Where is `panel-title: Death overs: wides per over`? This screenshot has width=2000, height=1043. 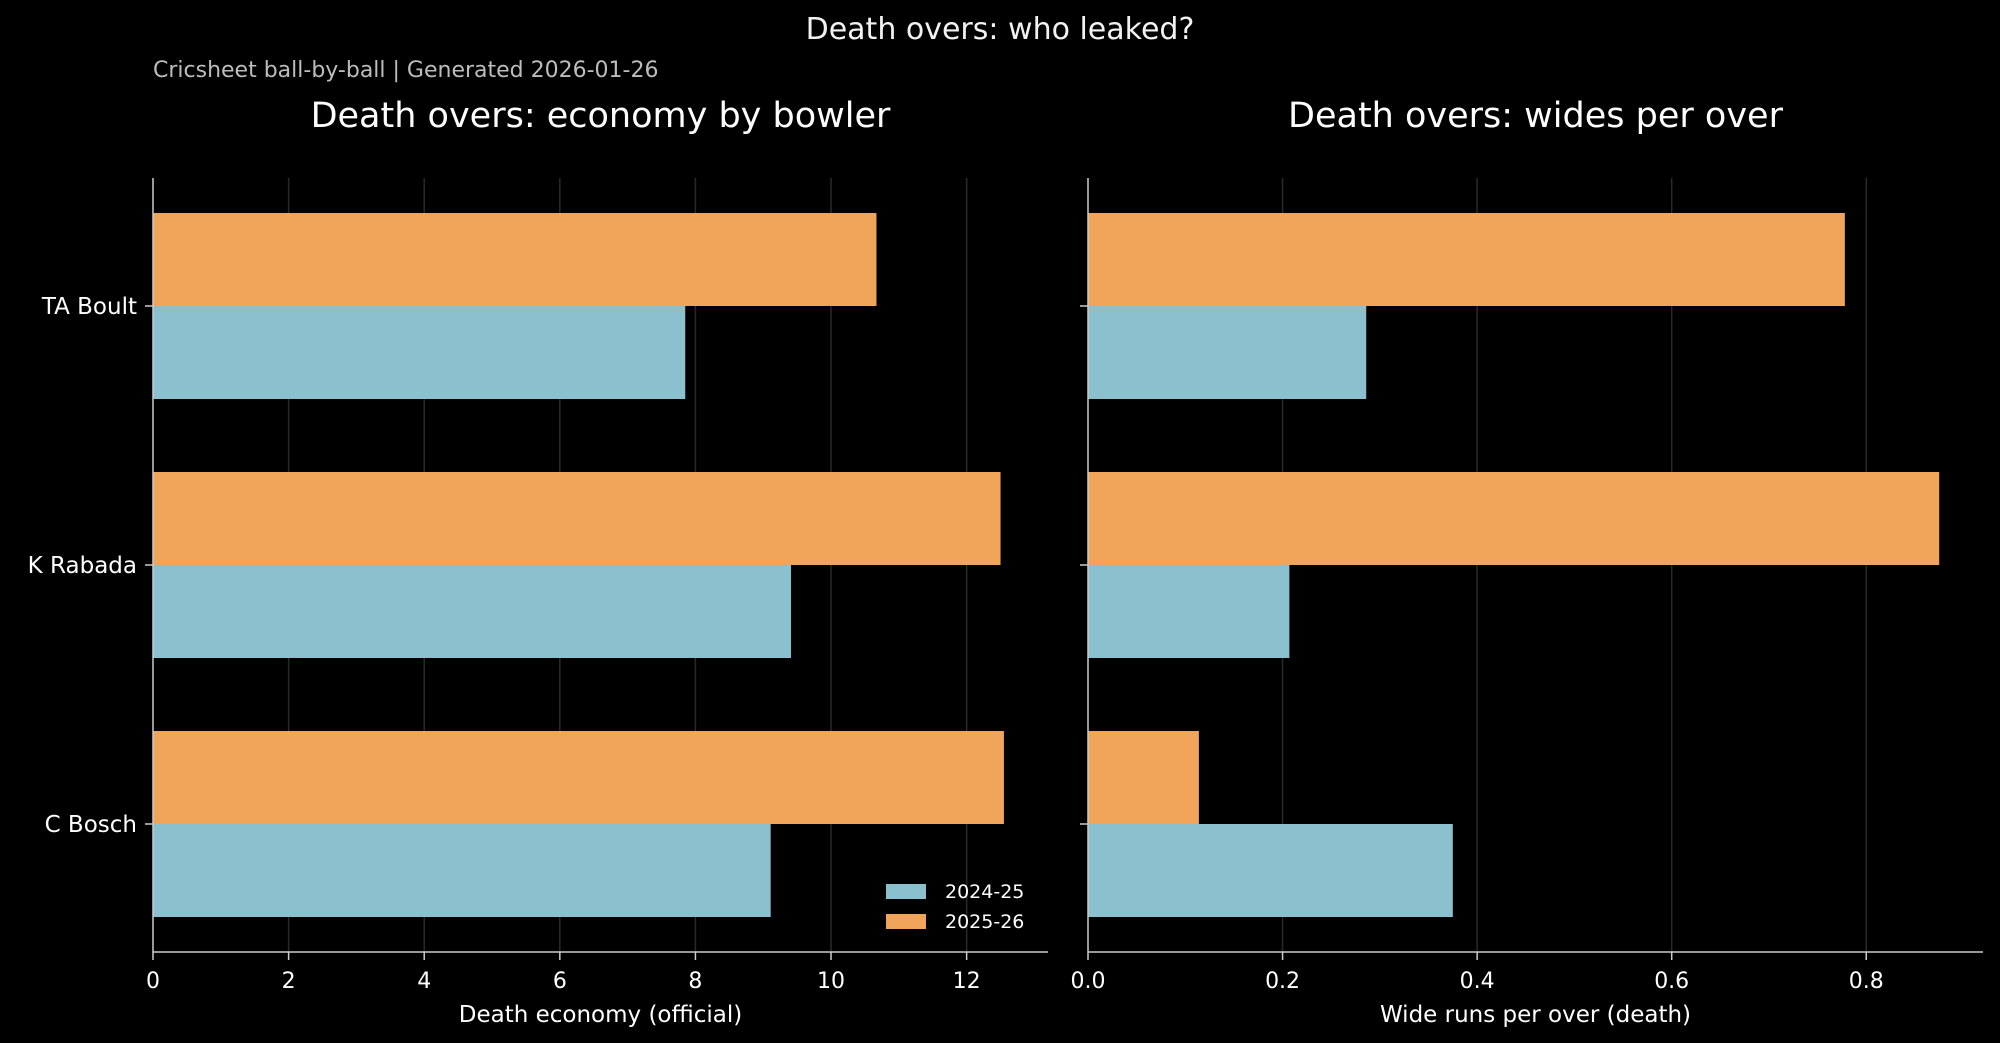
panel-title: Death overs: wides per over is located at coordinates (1536, 116).